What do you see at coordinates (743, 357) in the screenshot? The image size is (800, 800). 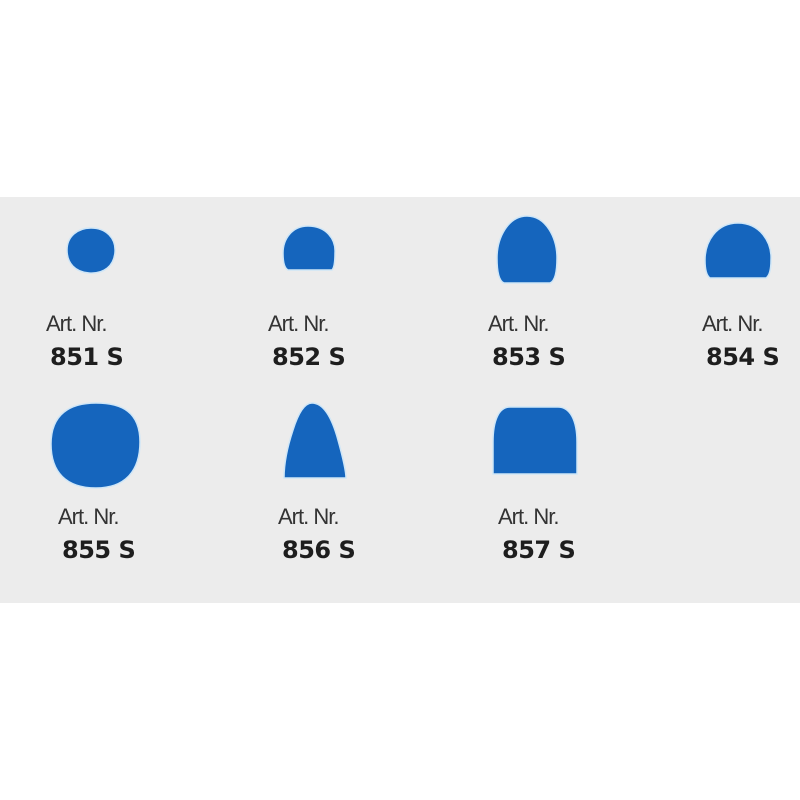 I see `item-number: 854 S` at bounding box center [743, 357].